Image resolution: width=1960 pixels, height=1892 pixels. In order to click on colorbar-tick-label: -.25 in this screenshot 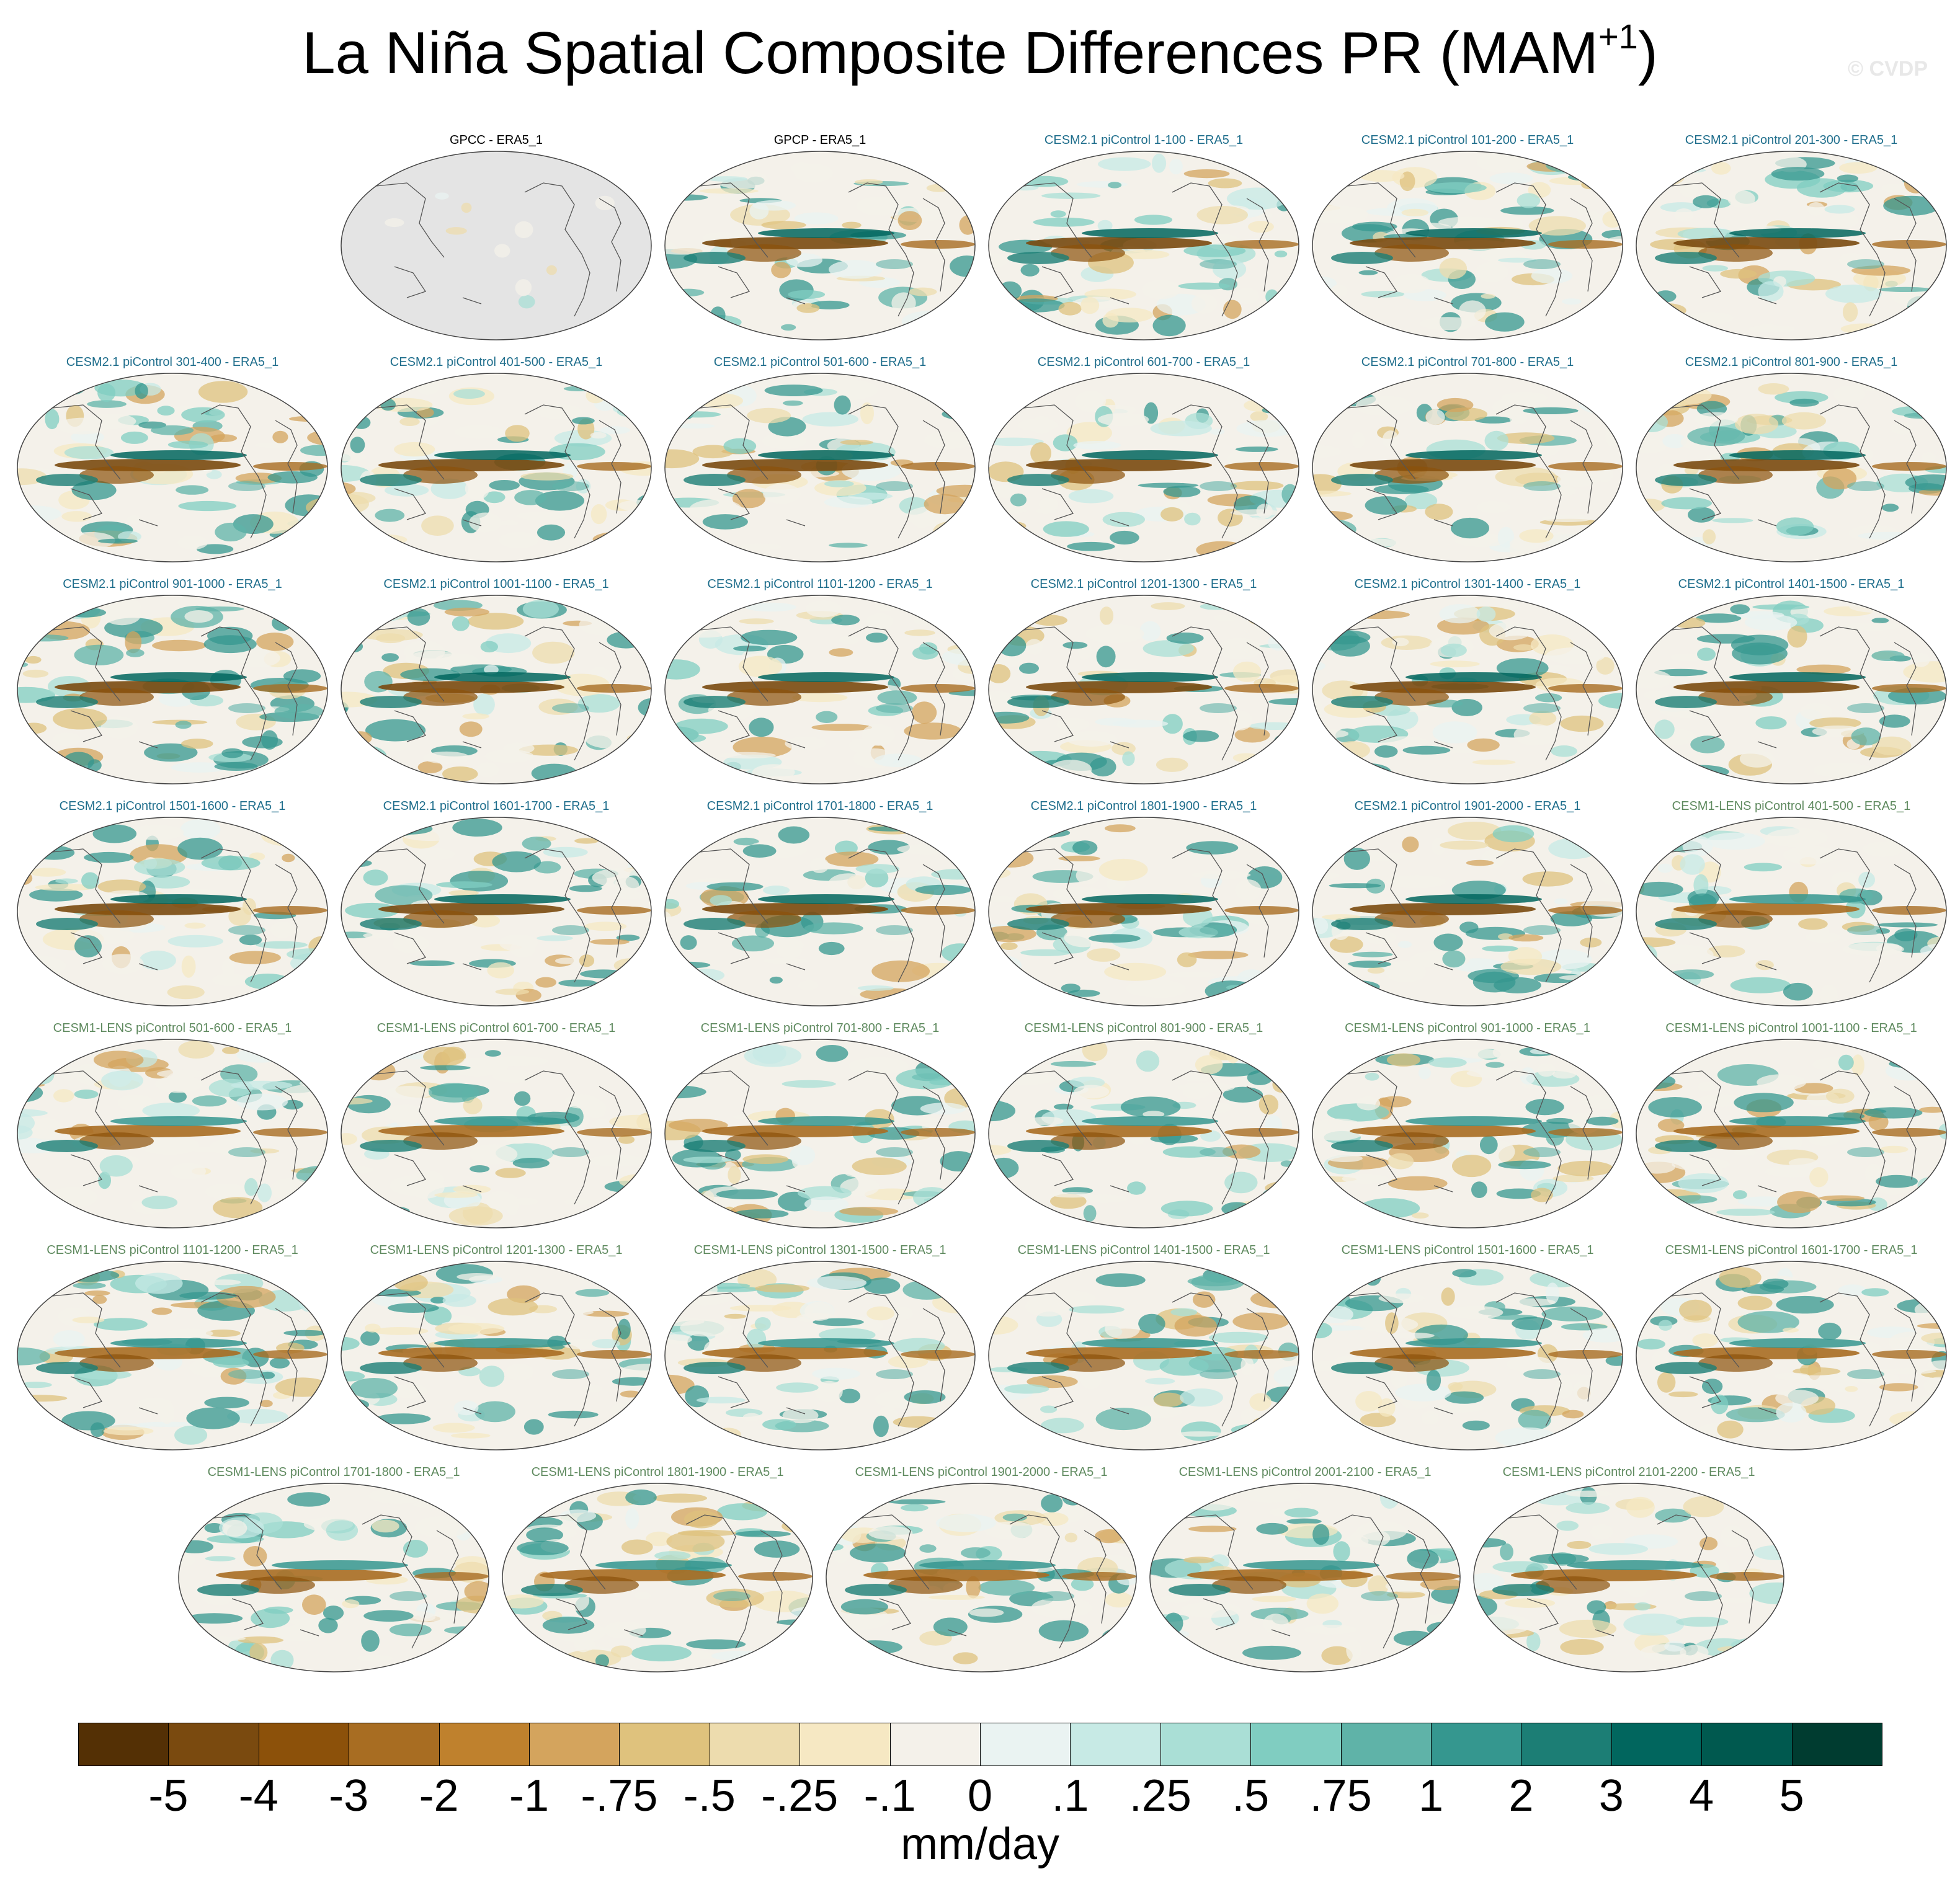, I will do `click(800, 1796)`.